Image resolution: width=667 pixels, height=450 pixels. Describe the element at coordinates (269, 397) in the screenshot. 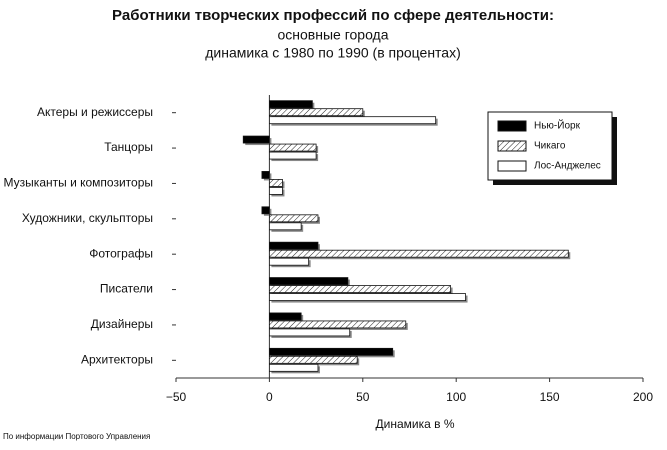

I see `x-tick-label: 0` at that location.